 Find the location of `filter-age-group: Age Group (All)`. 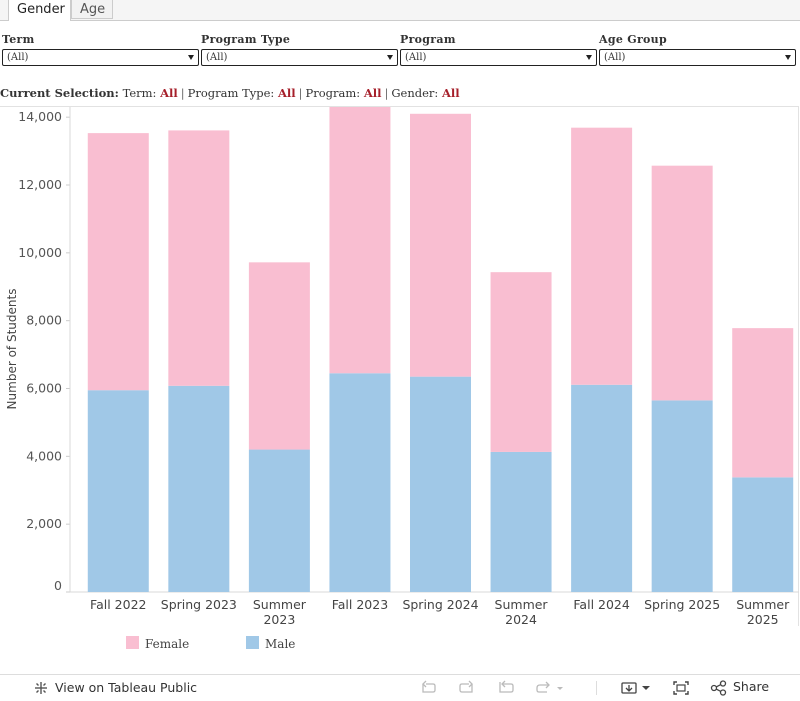

filter-age-group: Age Group (All) is located at coordinates (697, 49).